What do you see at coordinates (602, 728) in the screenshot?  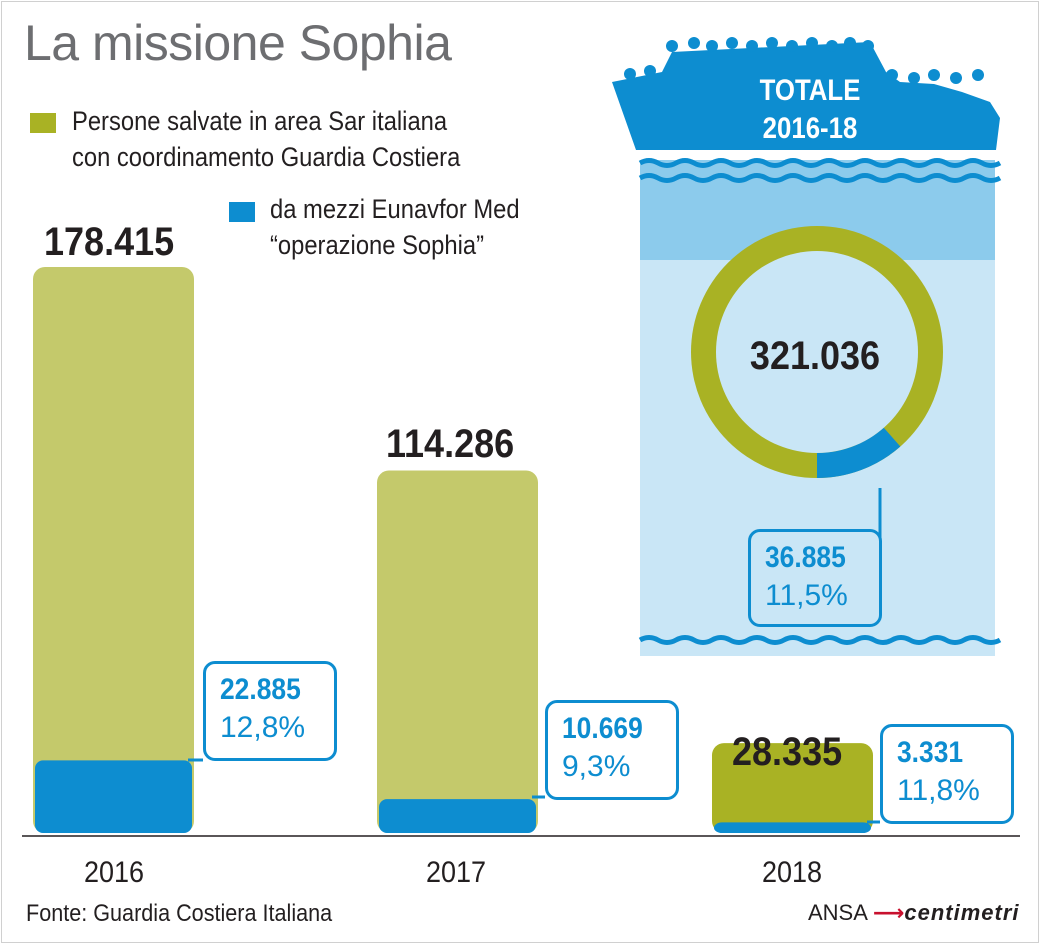 I see `callout-2017-value: 10.669` at bounding box center [602, 728].